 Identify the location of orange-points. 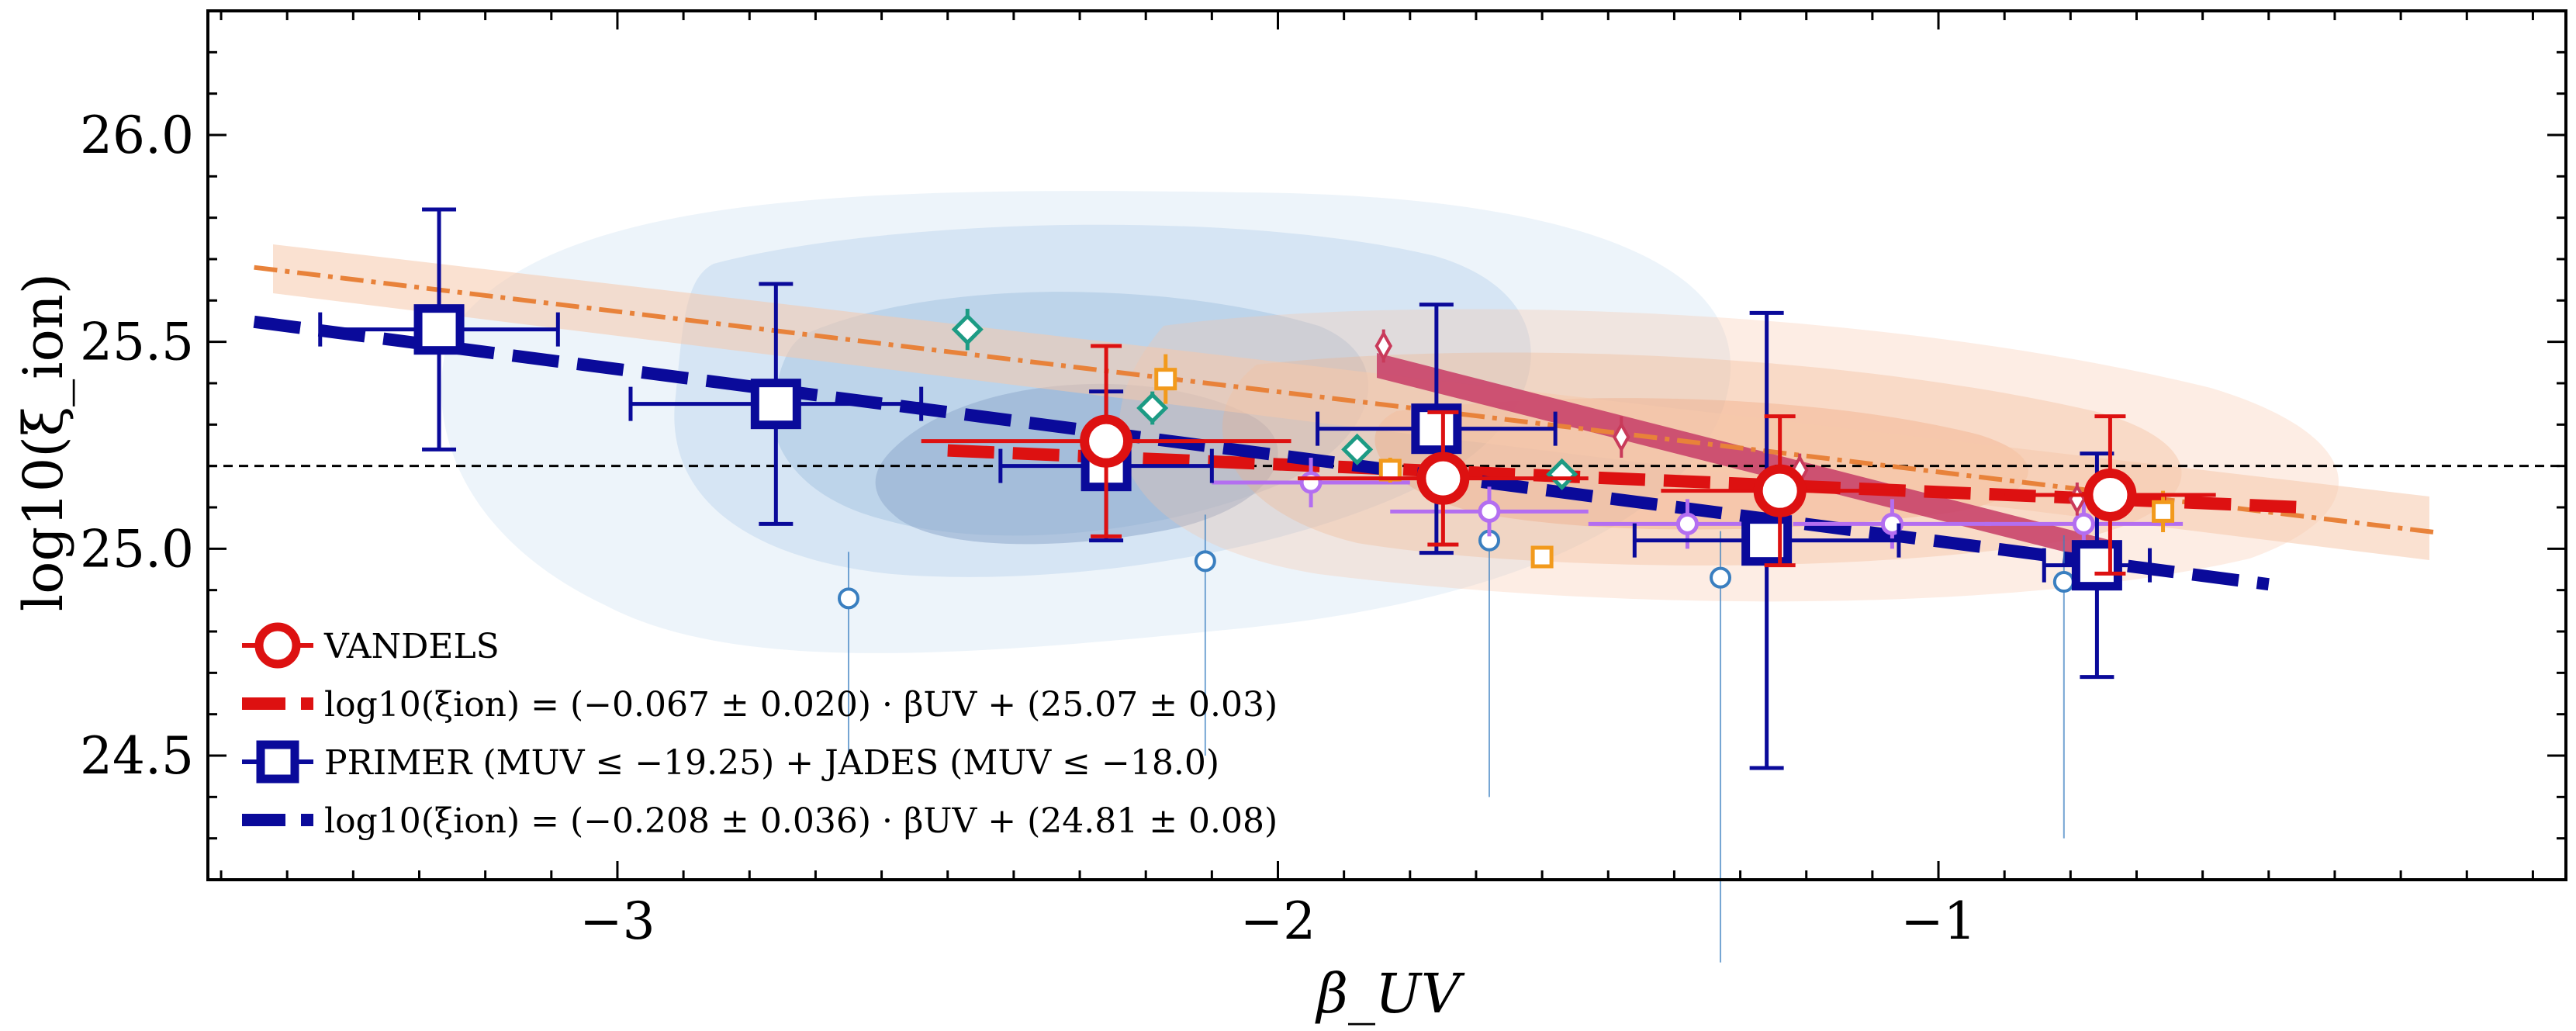
(1664, 461).